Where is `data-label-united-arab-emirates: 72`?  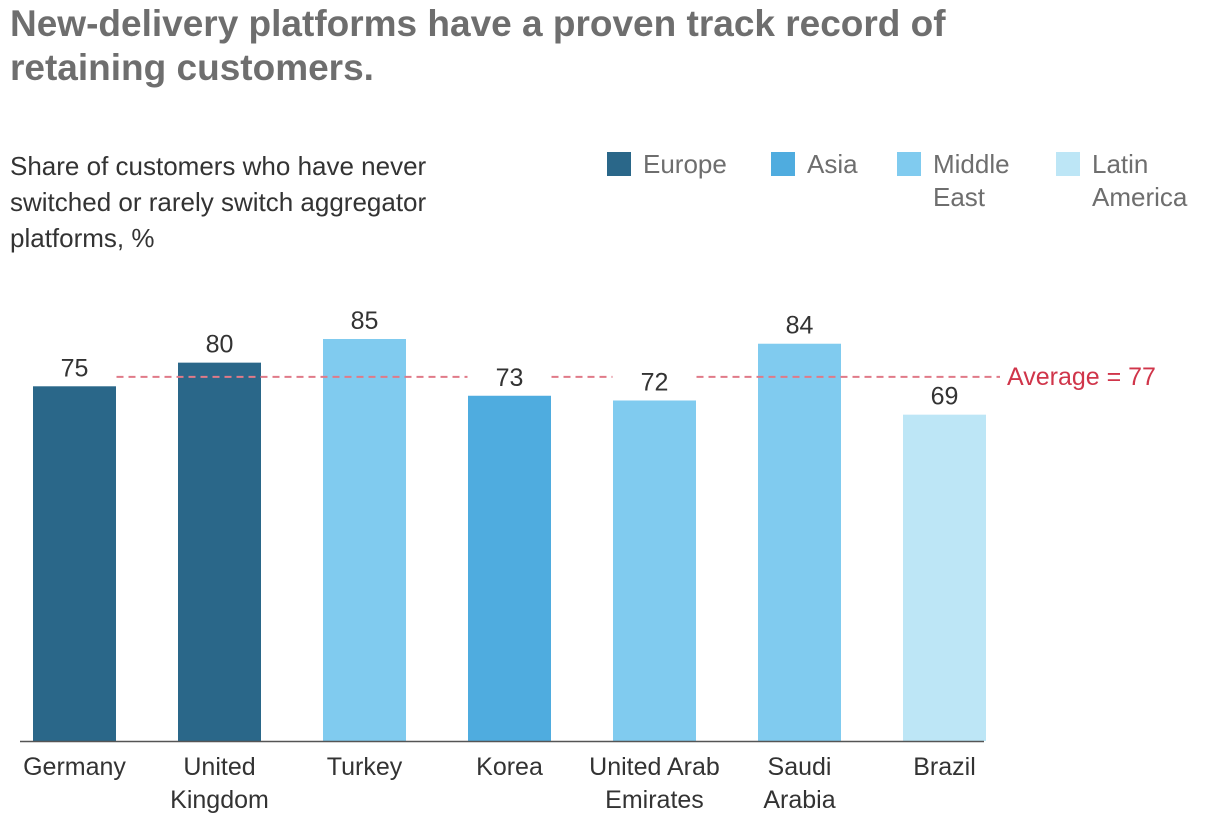
data-label-united-arab-emirates: 72 is located at coordinates (655, 382).